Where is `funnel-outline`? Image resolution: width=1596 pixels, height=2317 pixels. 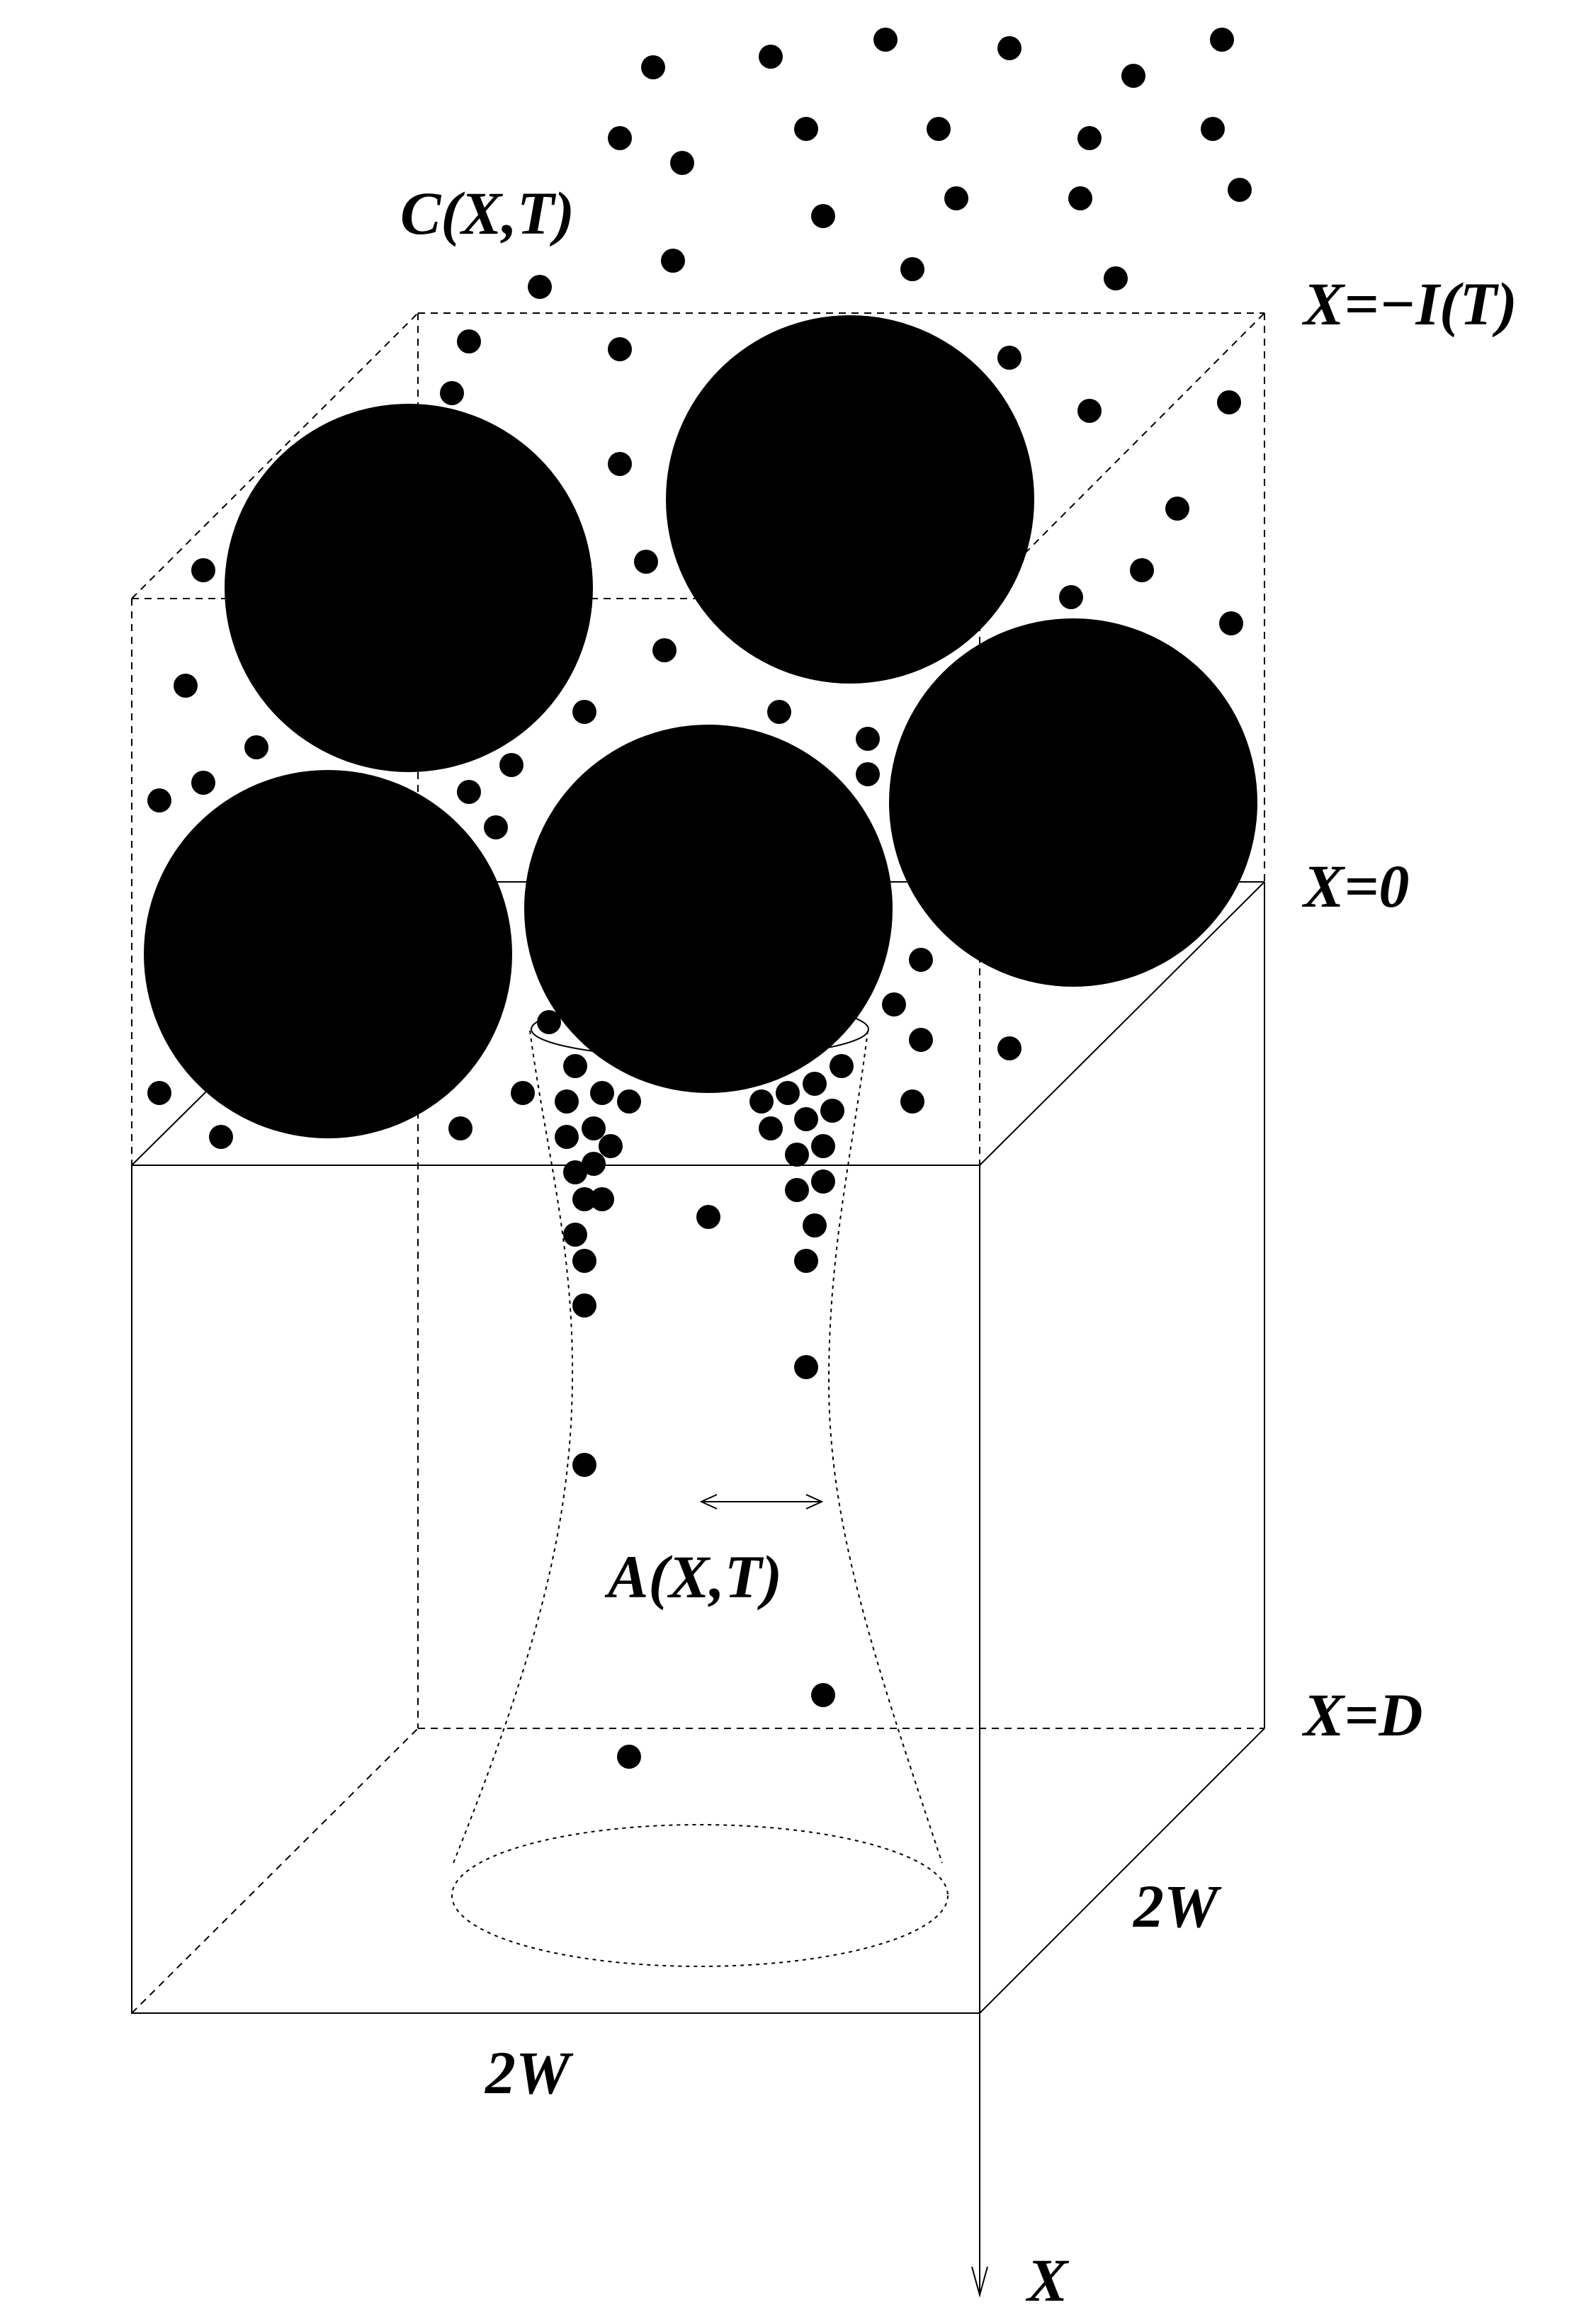 funnel-outline is located at coordinates (700, 1498).